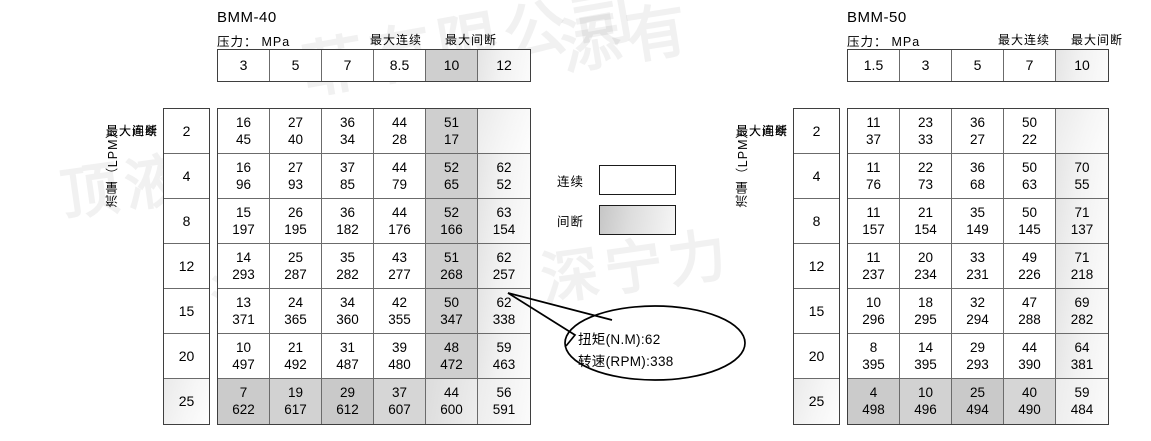 The width and height of the screenshot is (1151, 441). What do you see at coordinates (1030, 356) in the screenshot?
I see `data-cell: 44 390` at bounding box center [1030, 356].